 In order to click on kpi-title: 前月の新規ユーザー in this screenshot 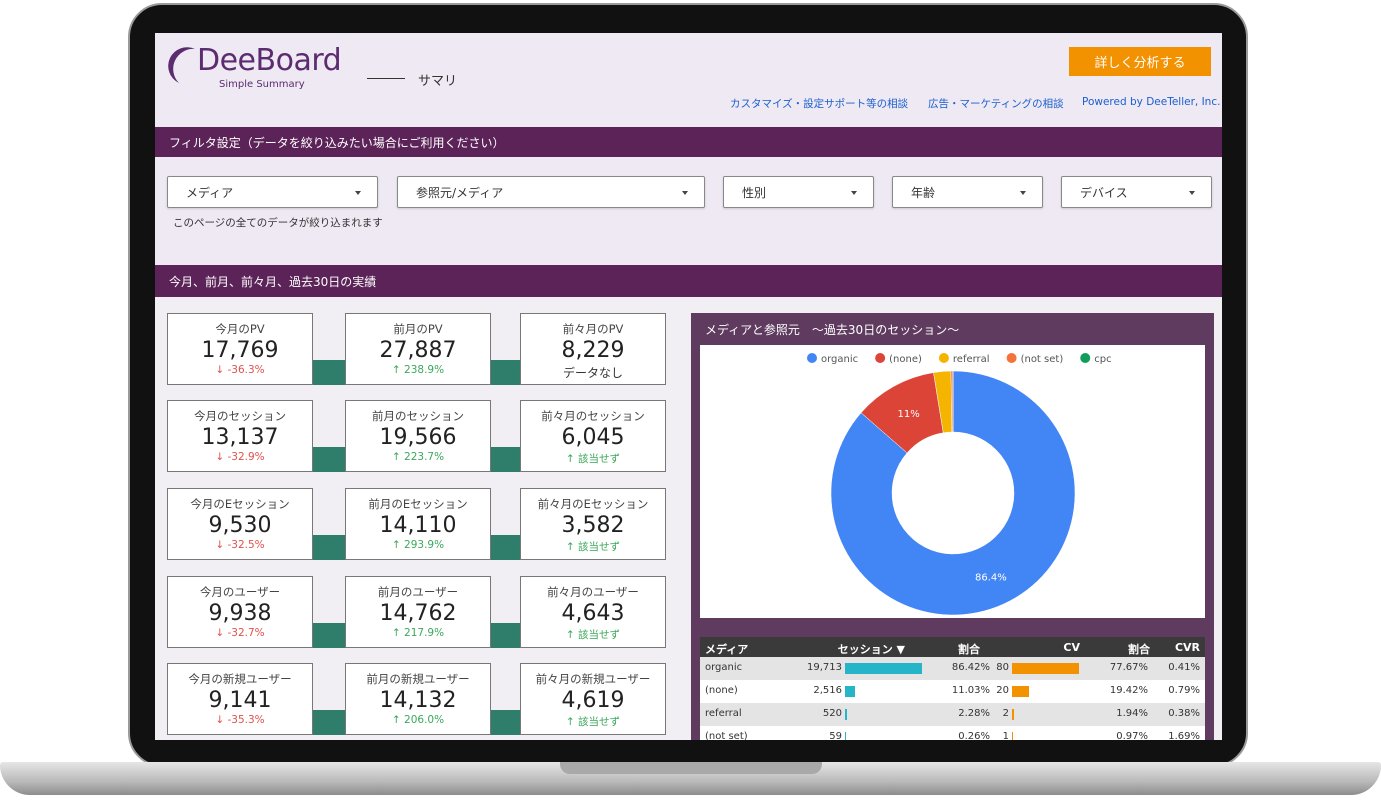, I will do `click(418, 679)`.